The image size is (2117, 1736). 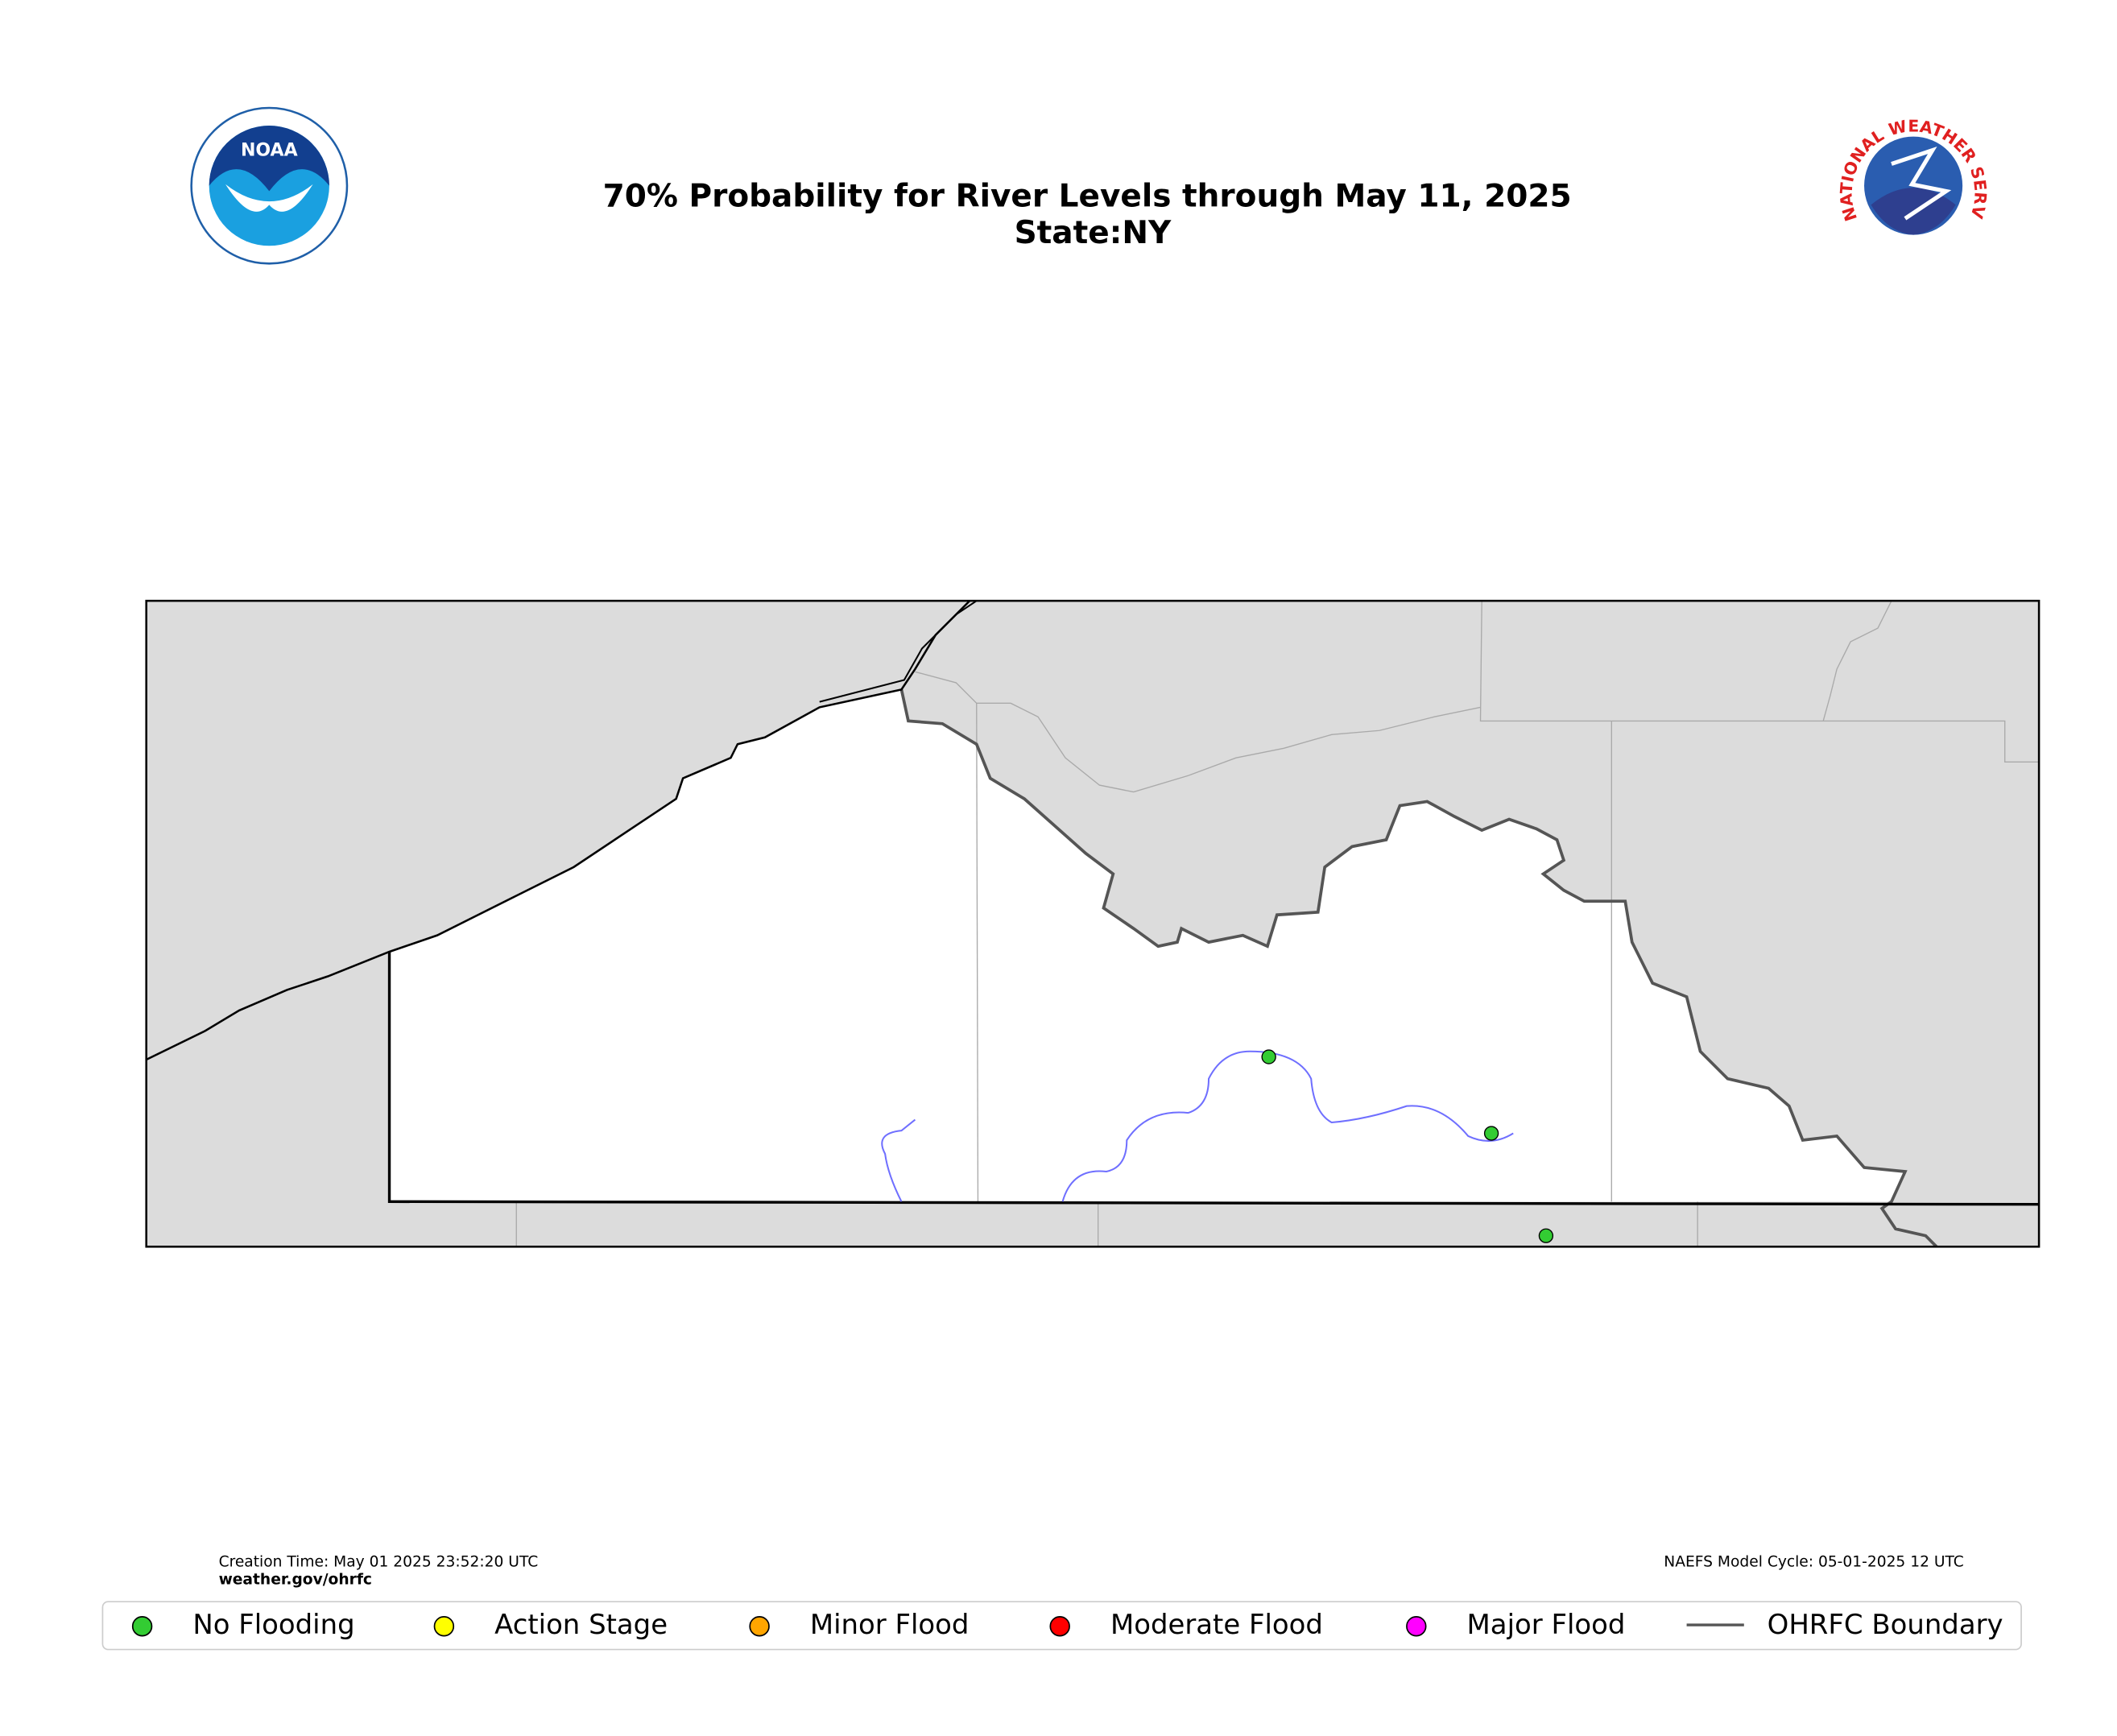 I want to click on lake-shore-inner, so click(x=898, y=651).